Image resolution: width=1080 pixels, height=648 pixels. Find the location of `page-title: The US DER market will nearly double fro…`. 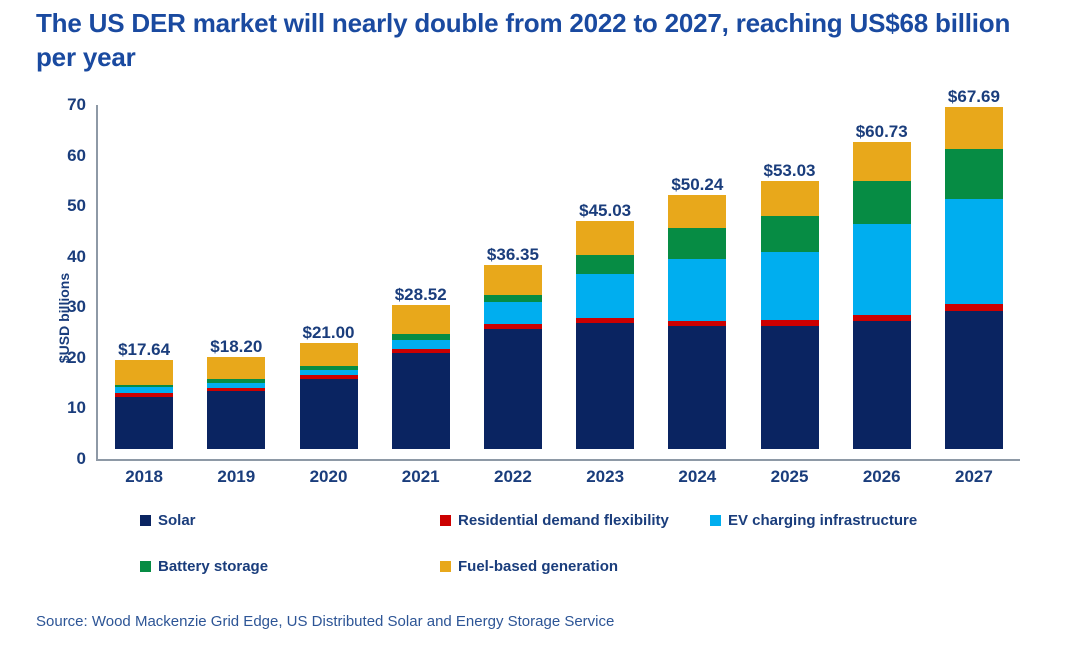

page-title: The US DER market will nearly double fro… is located at coordinates (523, 40).